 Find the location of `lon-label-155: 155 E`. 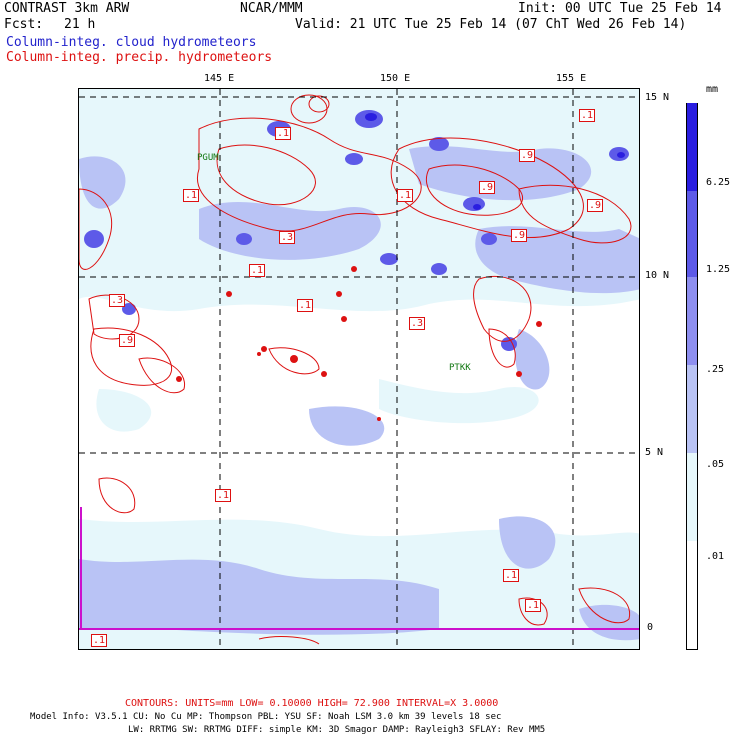

lon-label-155: 155 E is located at coordinates (571, 78).